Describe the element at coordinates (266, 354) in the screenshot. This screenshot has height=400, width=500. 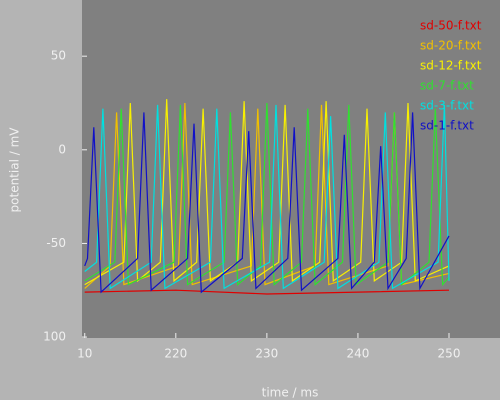
I see `x-tick-label: 230` at that location.